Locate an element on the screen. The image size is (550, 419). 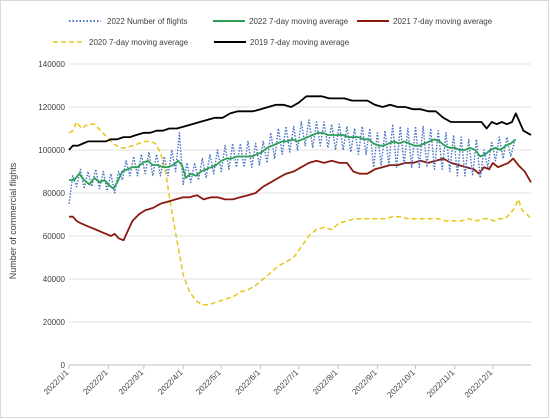
legend-item-2020-ma: 2020 7-day moving average is located at coordinates (121, 42).